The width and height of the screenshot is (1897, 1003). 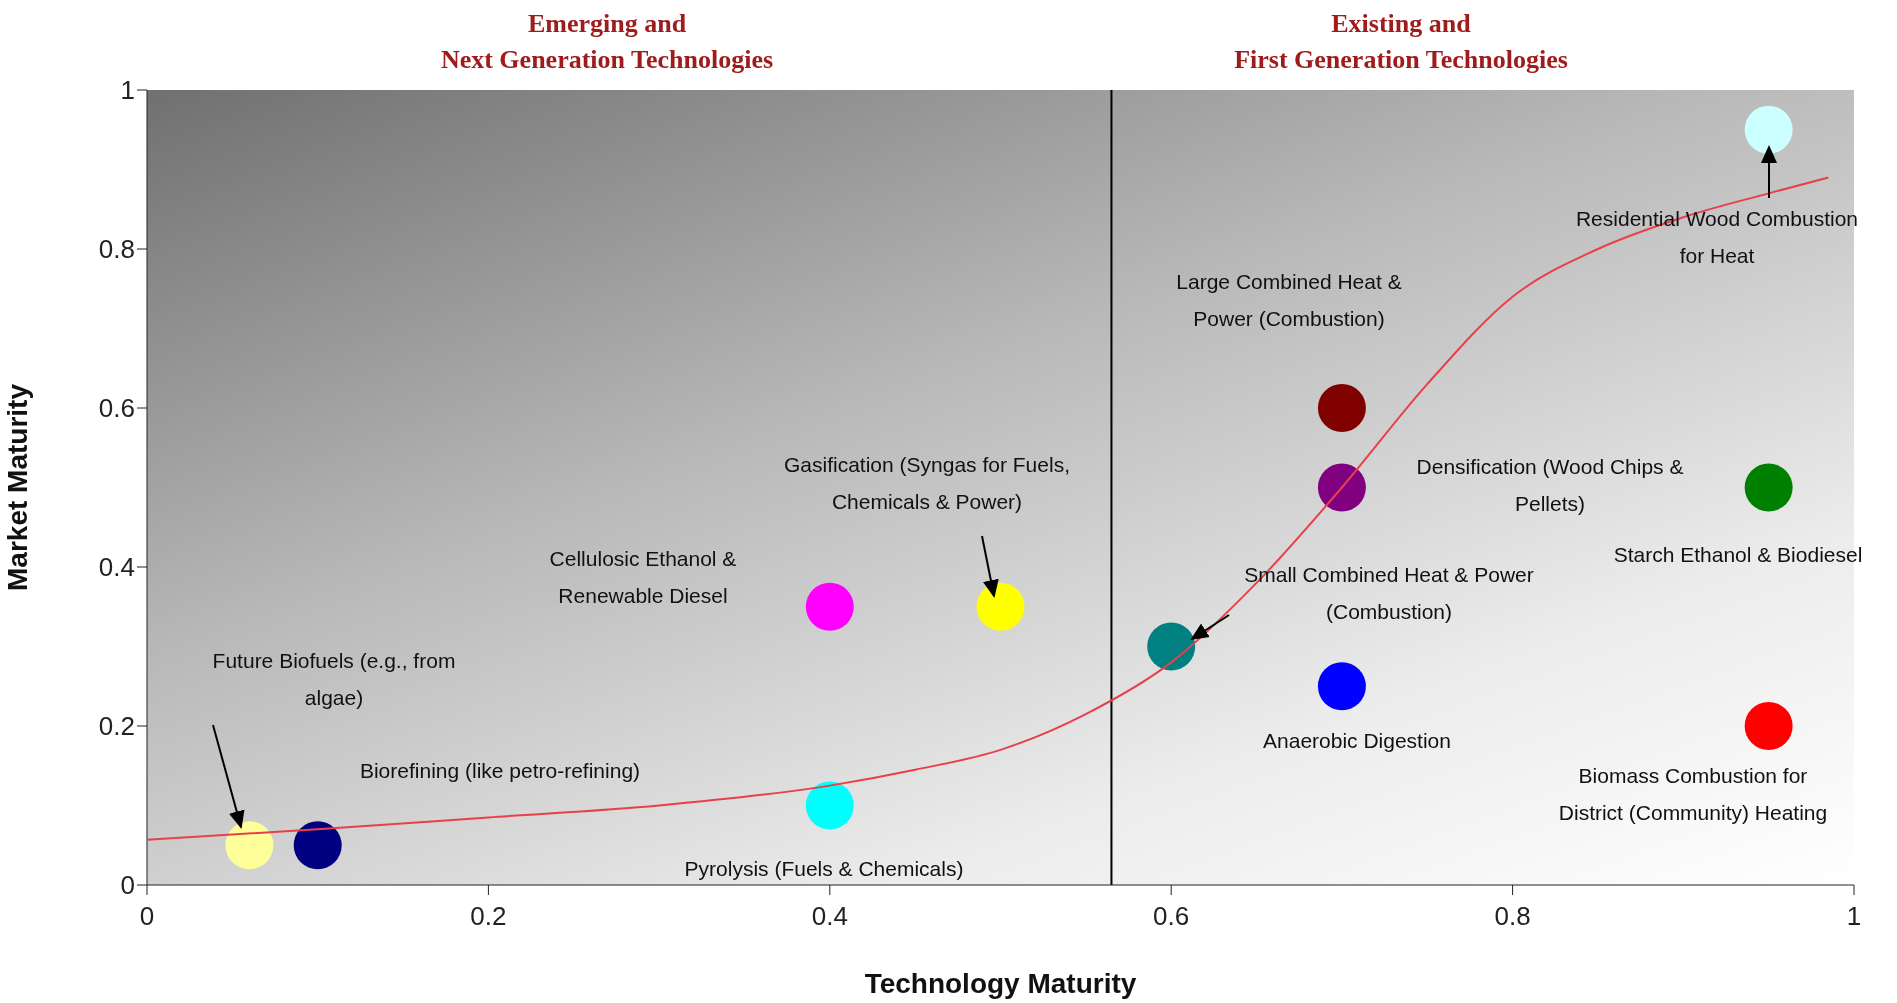 What do you see at coordinates (147, 916) in the screenshot?
I see `x-tick-label: 0` at bounding box center [147, 916].